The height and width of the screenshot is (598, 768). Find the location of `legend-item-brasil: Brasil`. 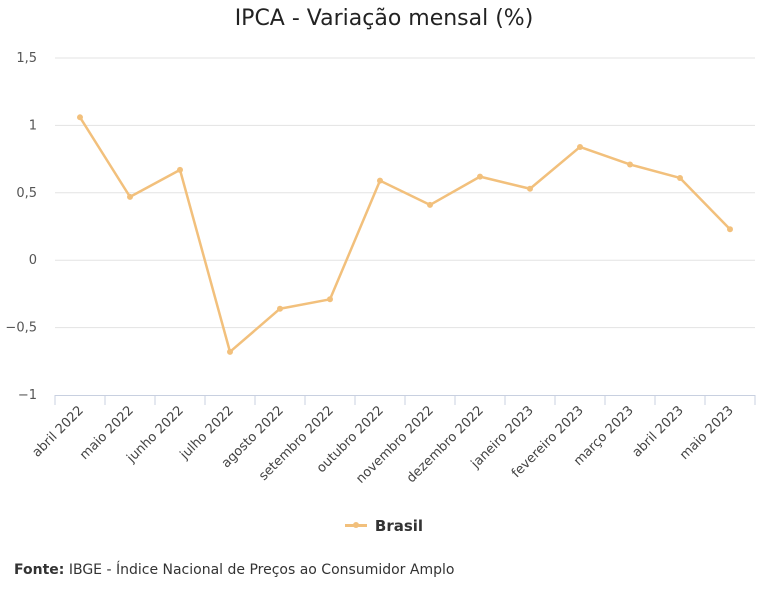

legend-item-brasil: Brasil is located at coordinates (384, 525).